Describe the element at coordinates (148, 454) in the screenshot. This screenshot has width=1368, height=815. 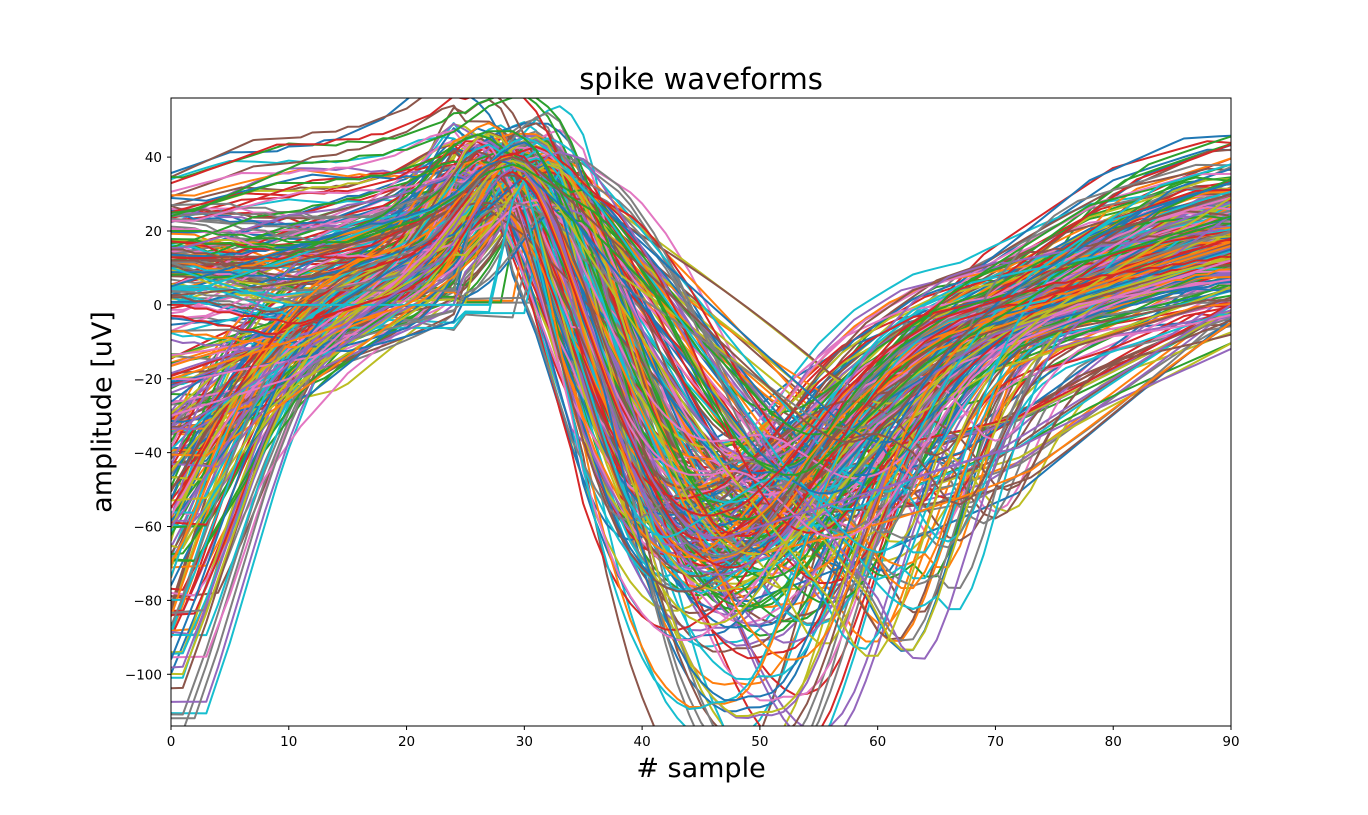
I see `y-tick-label: −40` at that location.